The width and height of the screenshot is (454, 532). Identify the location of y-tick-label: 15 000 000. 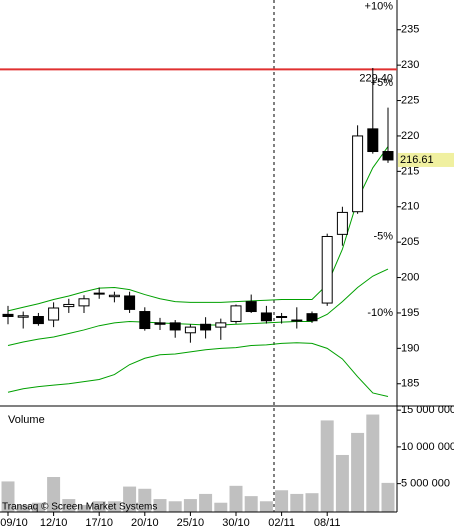
(427, 410).